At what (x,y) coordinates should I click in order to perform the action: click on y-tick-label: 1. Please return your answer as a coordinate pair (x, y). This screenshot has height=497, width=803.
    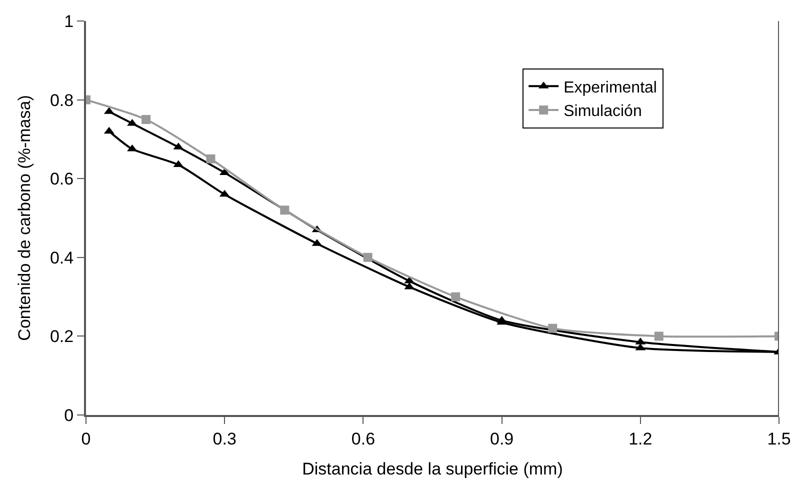
    Looking at the image, I should click on (69, 21).